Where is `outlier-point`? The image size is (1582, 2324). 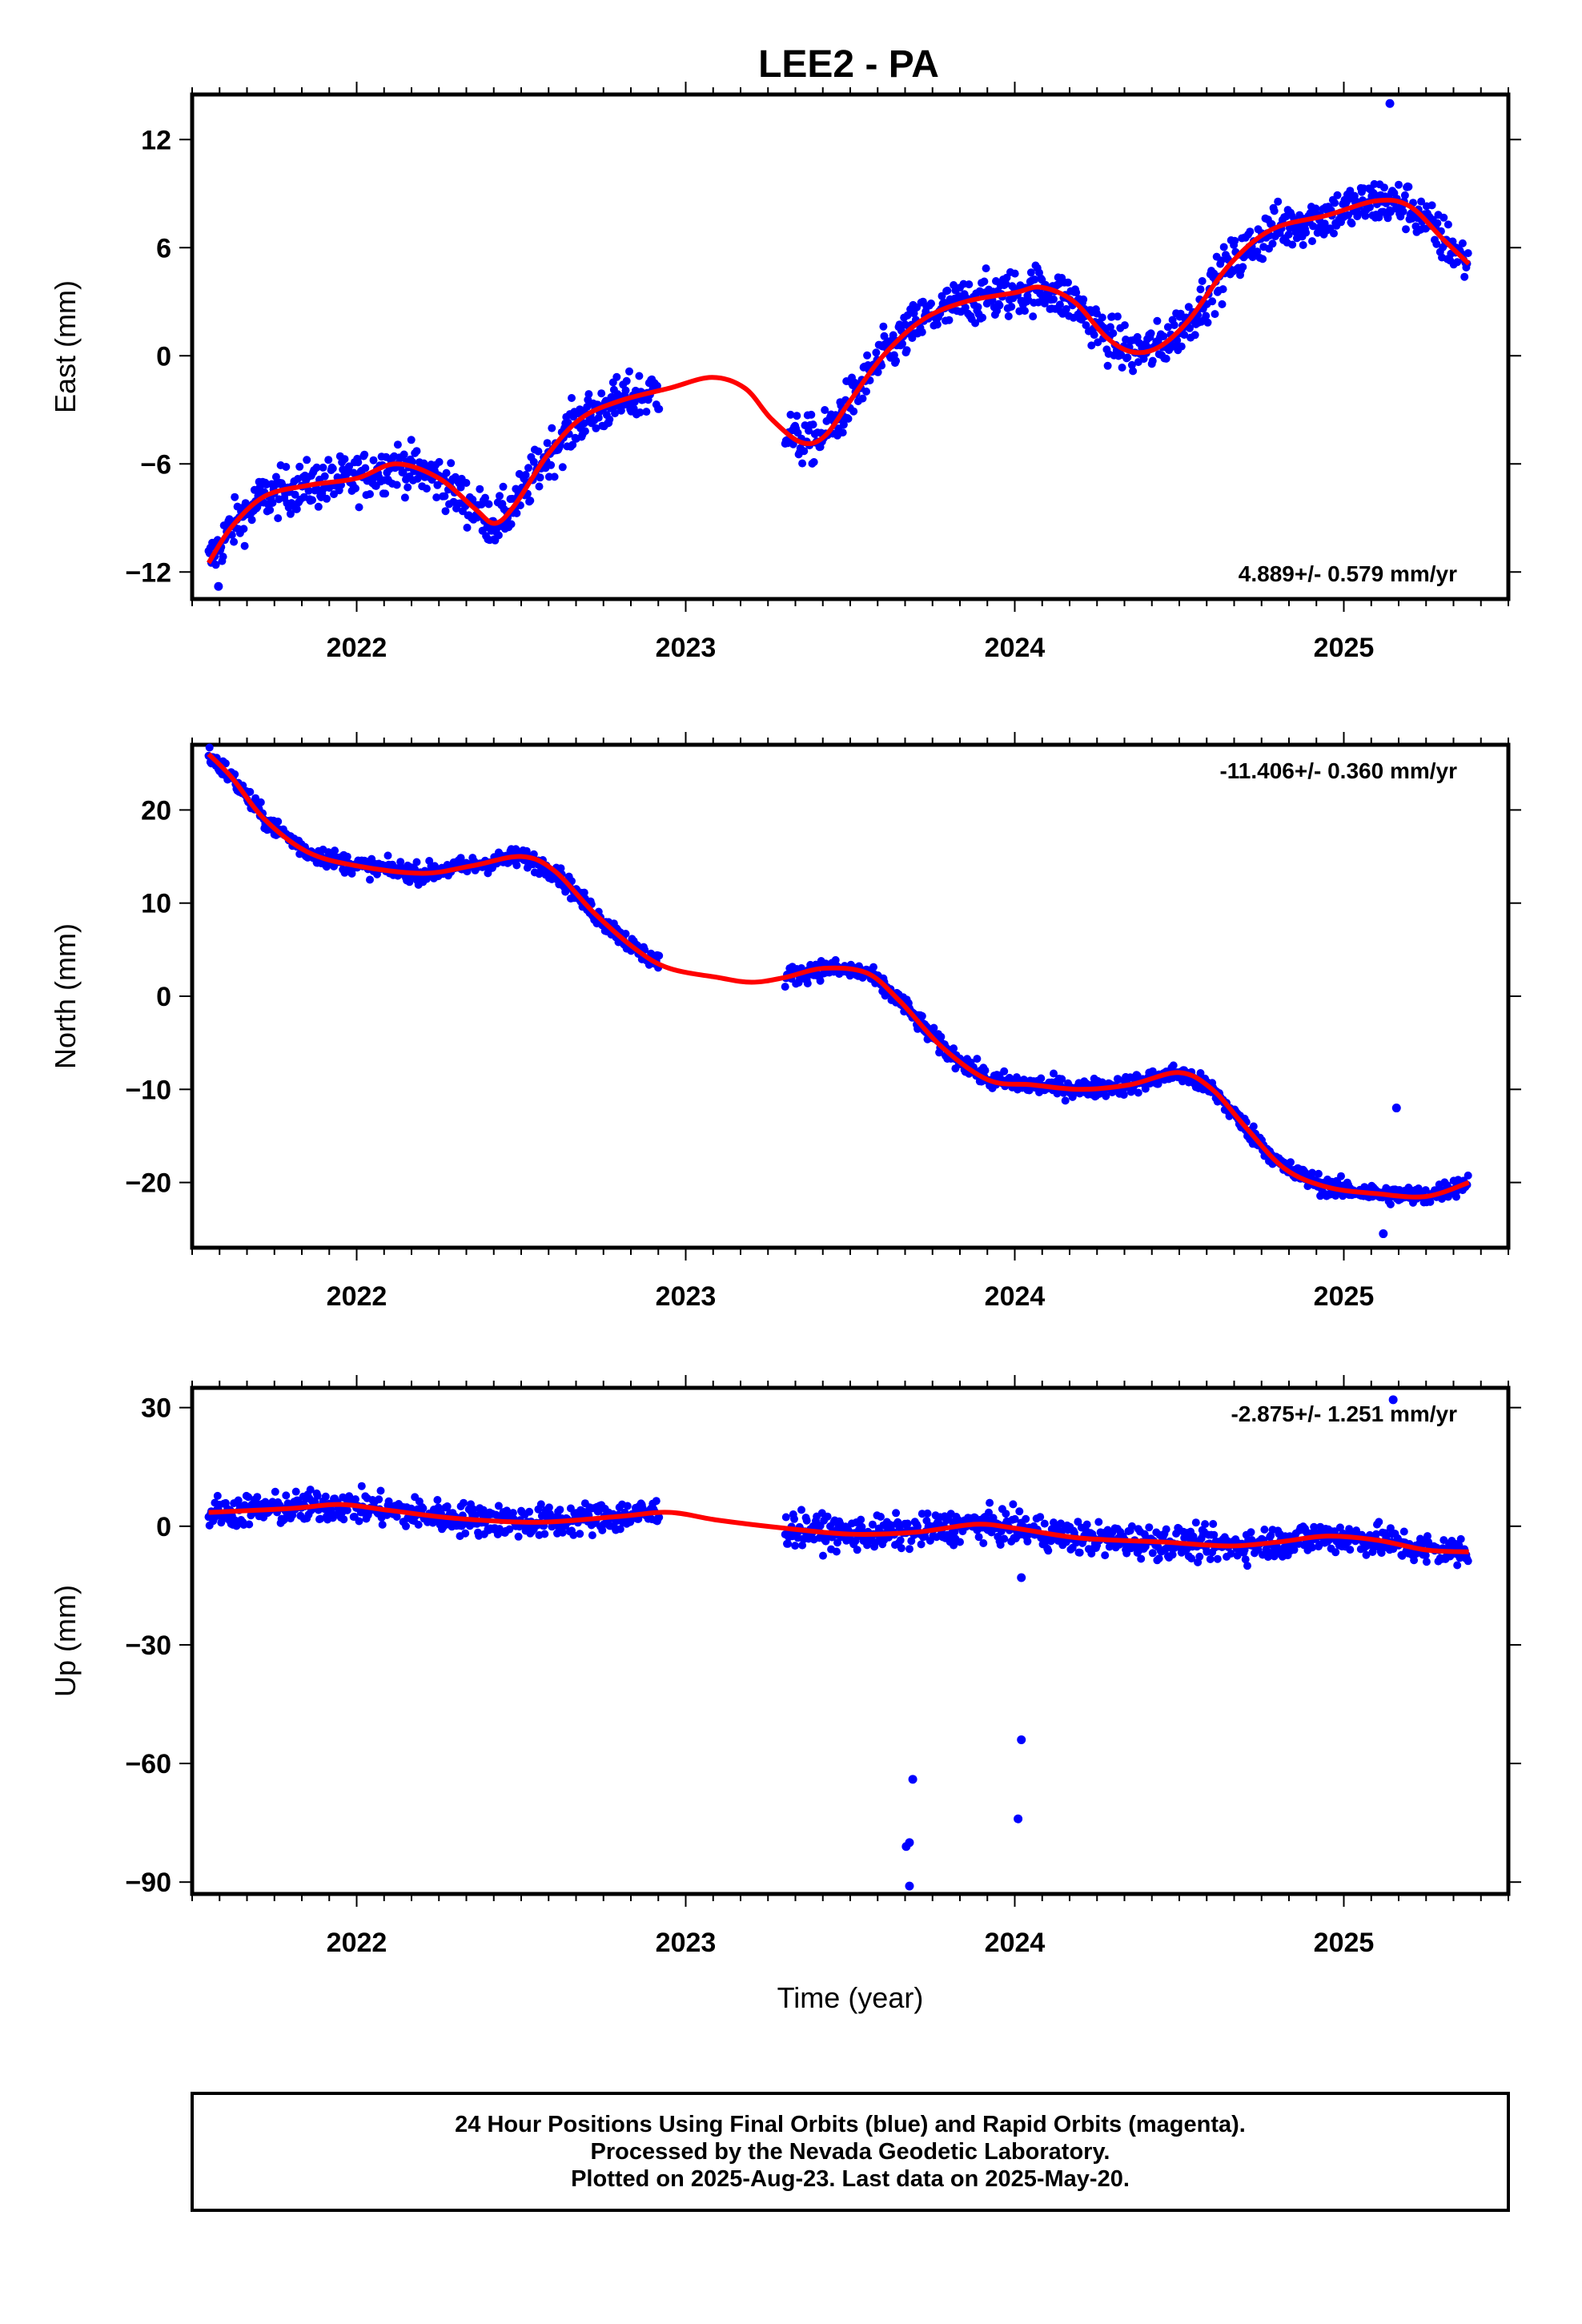
outlier-point is located at coordinates (906, 1847).